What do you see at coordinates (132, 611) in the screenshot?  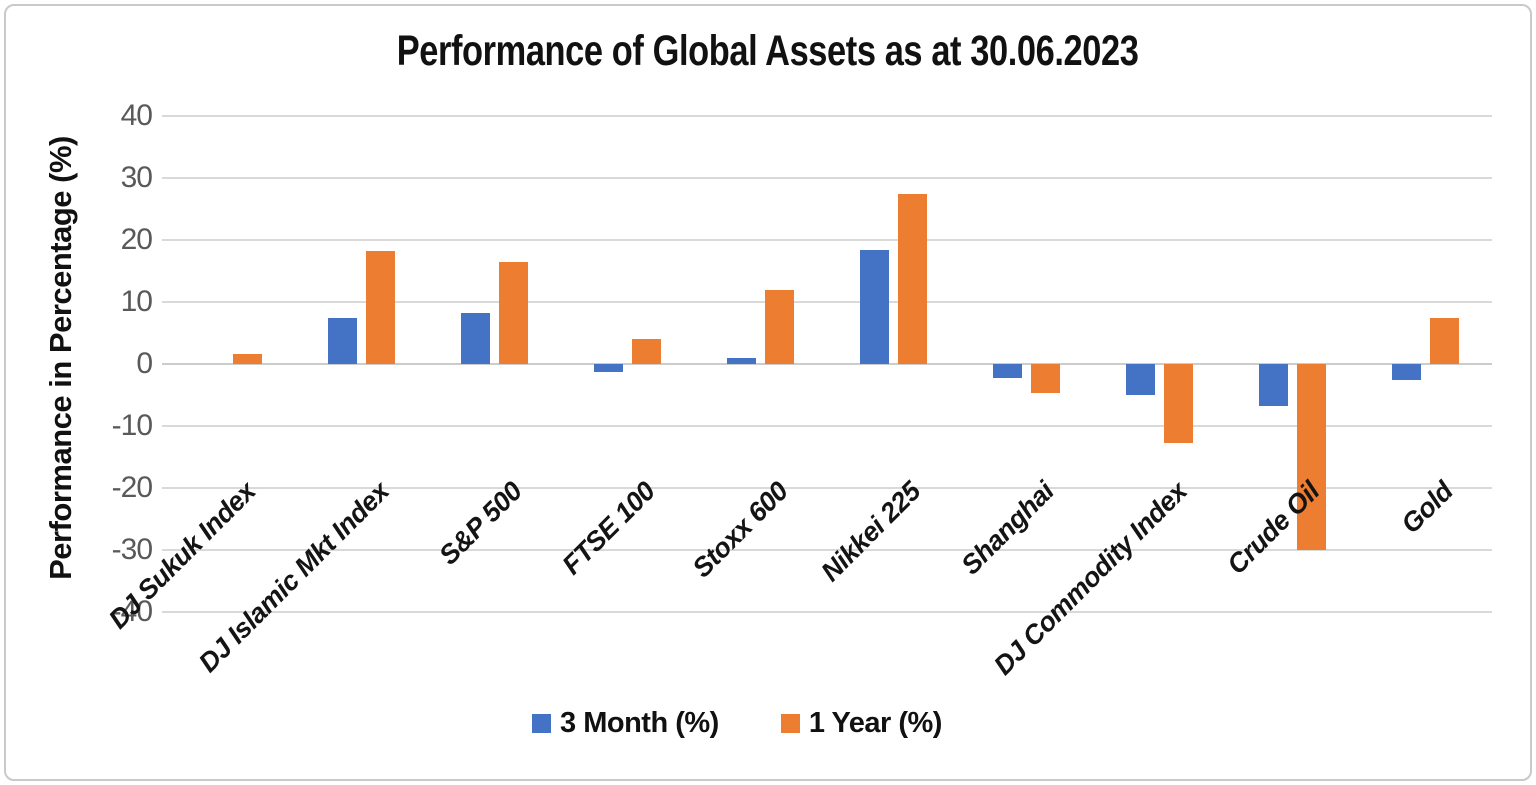 I see `y-tick-label--40: -40` at bounding box center [132, 611].